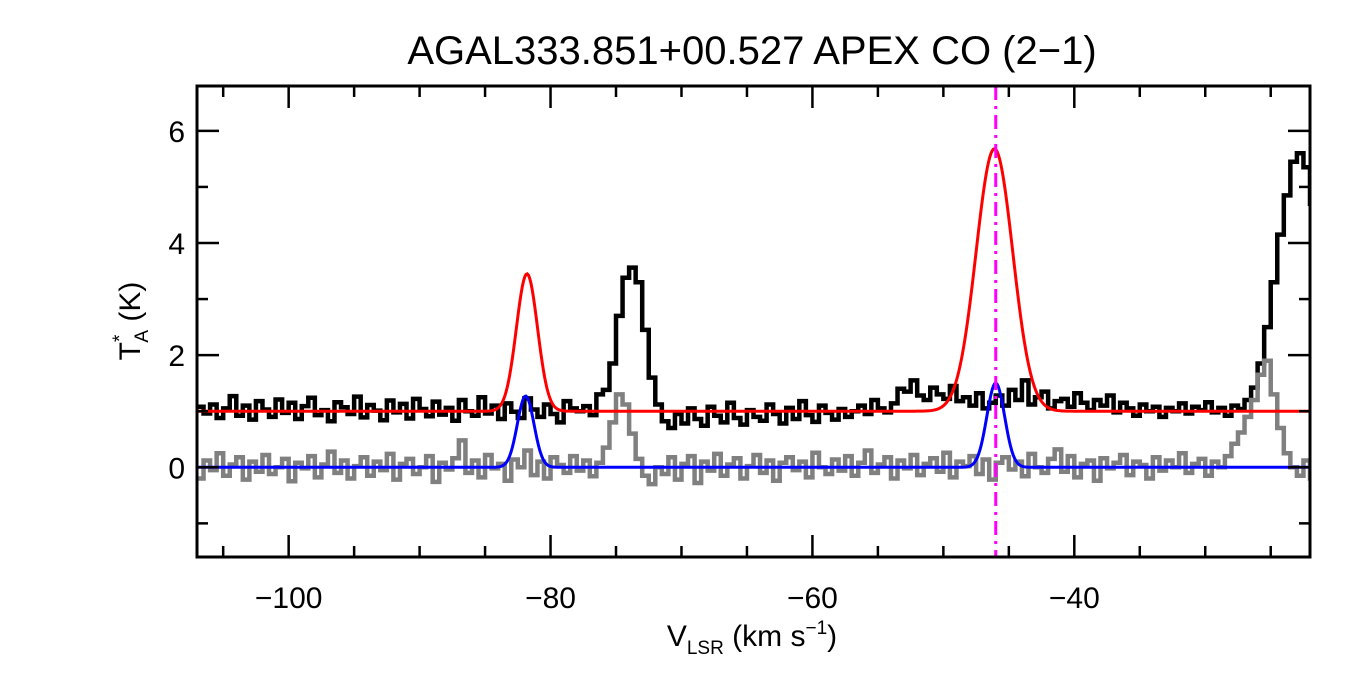 Image resolution: width=1350 pixels, height=675 pixels. I want to click on x-tick-label: −100, so click(289, 598).